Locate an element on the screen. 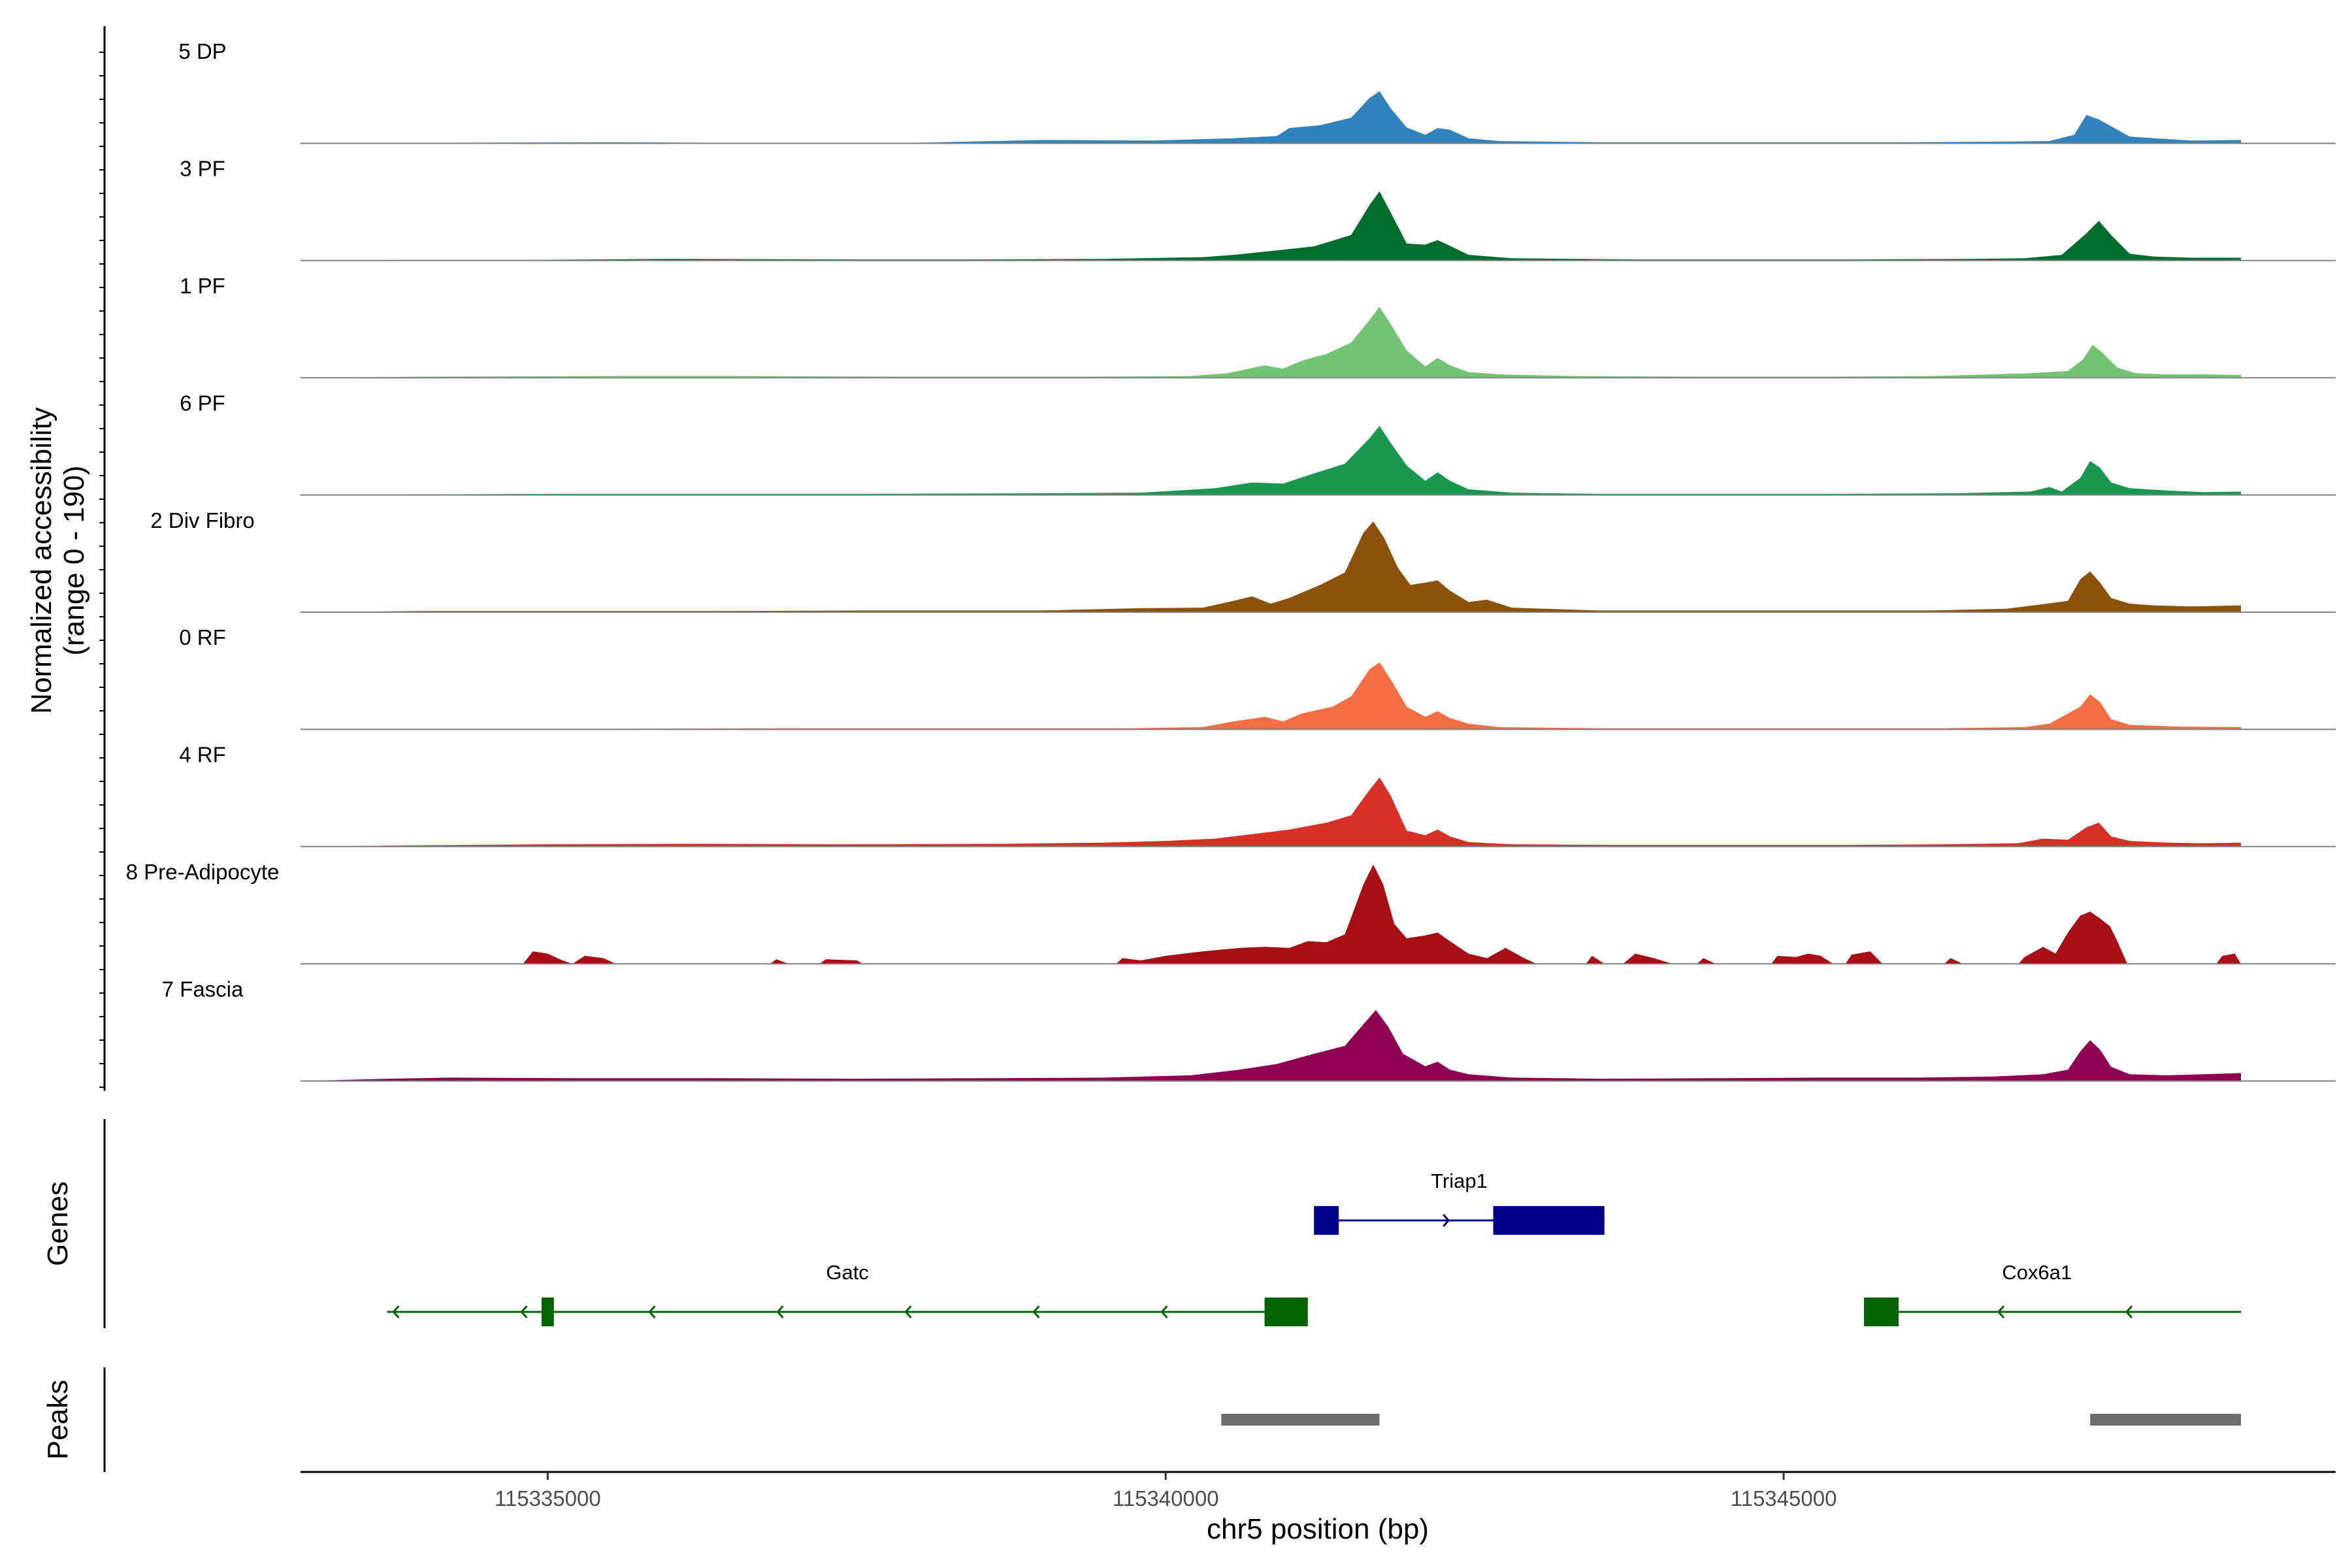 This screenshot has height=1568, width=2352. y-axis: Normalized accessibility (range 0 - 190) is located at coordinates (65, 558).